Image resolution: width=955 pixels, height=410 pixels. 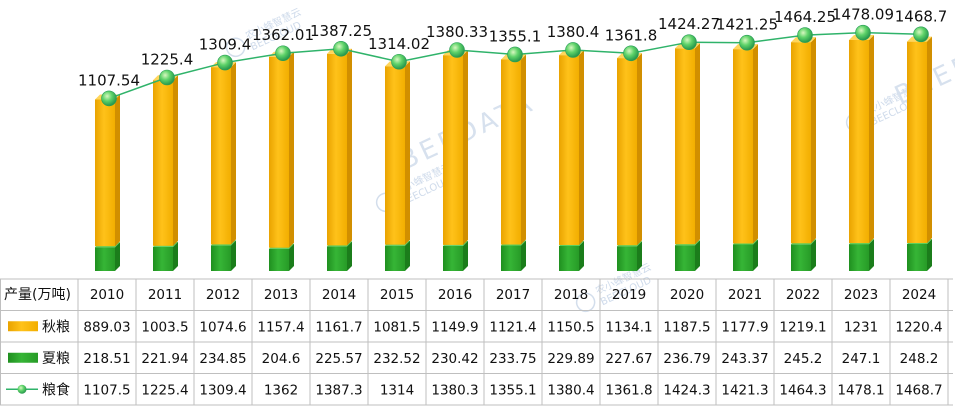 I want to click on table-cell: 1149.9, so click(x=454, y=327).